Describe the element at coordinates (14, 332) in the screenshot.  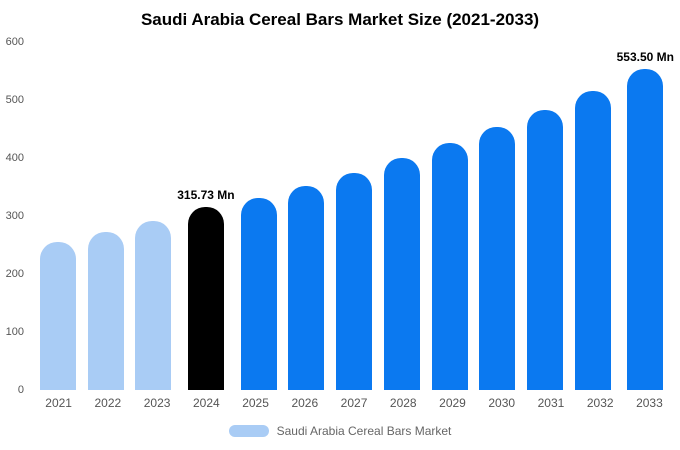
I see `y-tick-label: 100` at that location.